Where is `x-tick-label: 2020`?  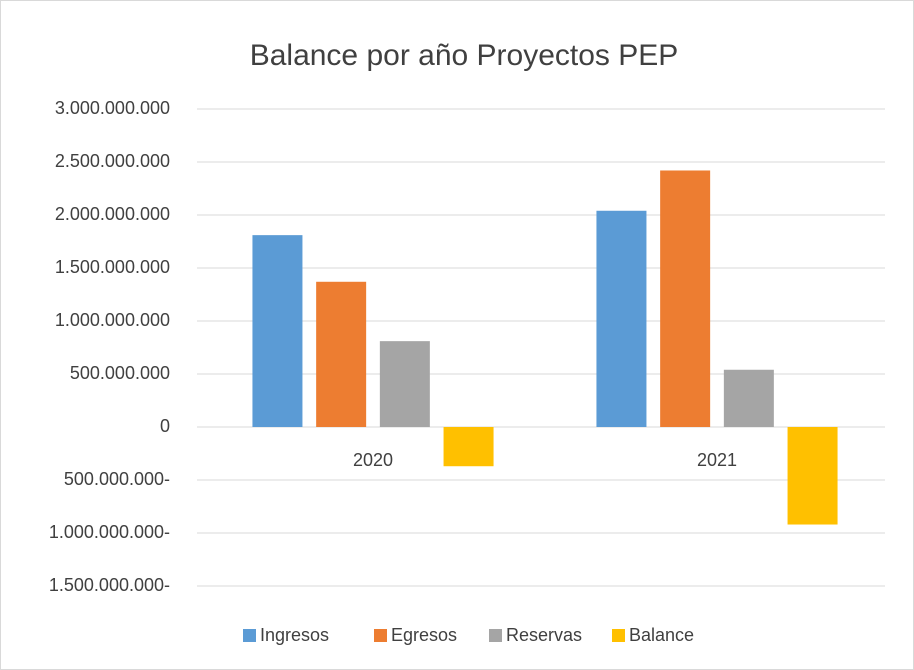
x-tick-label: 2020 is located at coordinates (373, 460).